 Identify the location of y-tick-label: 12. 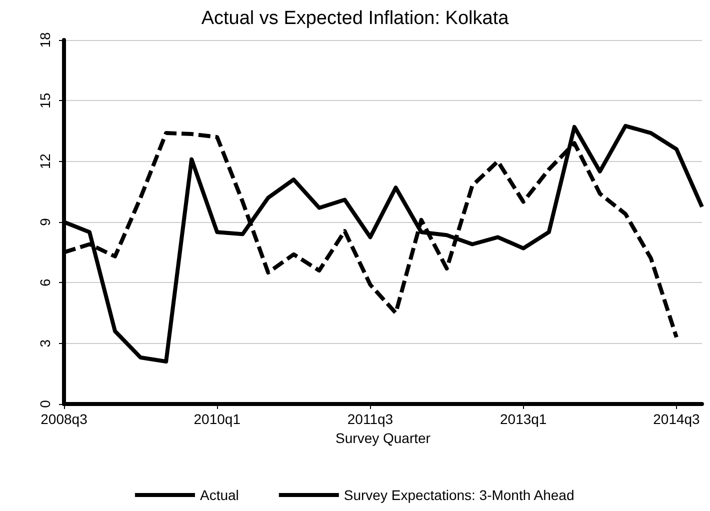
(45, 161).